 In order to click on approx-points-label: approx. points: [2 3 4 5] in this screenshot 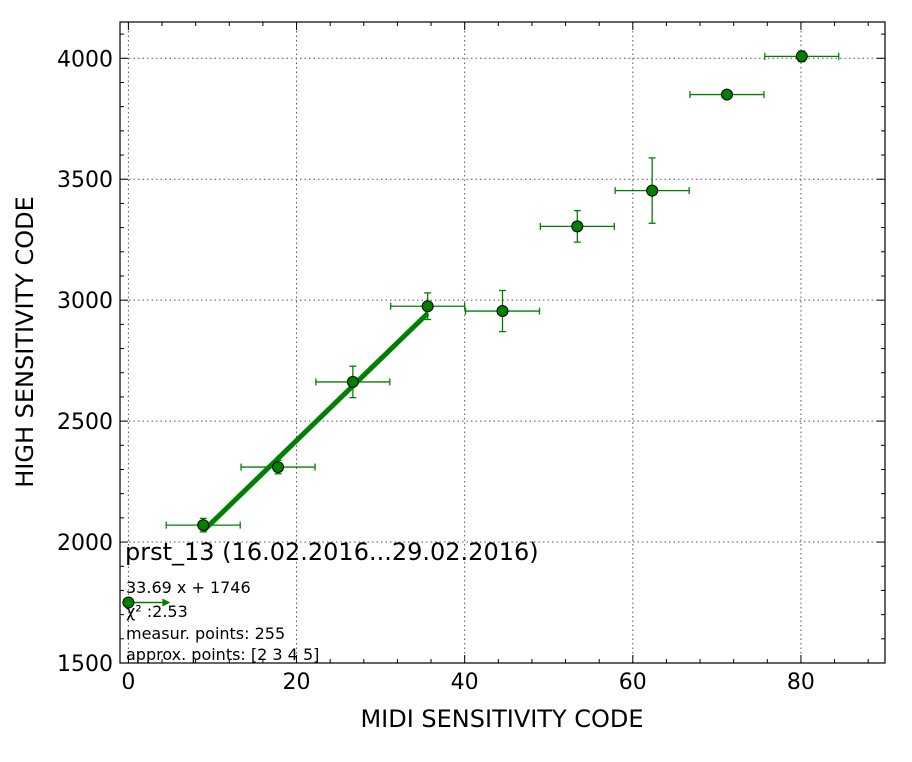, I will do `click(222, 654)`.